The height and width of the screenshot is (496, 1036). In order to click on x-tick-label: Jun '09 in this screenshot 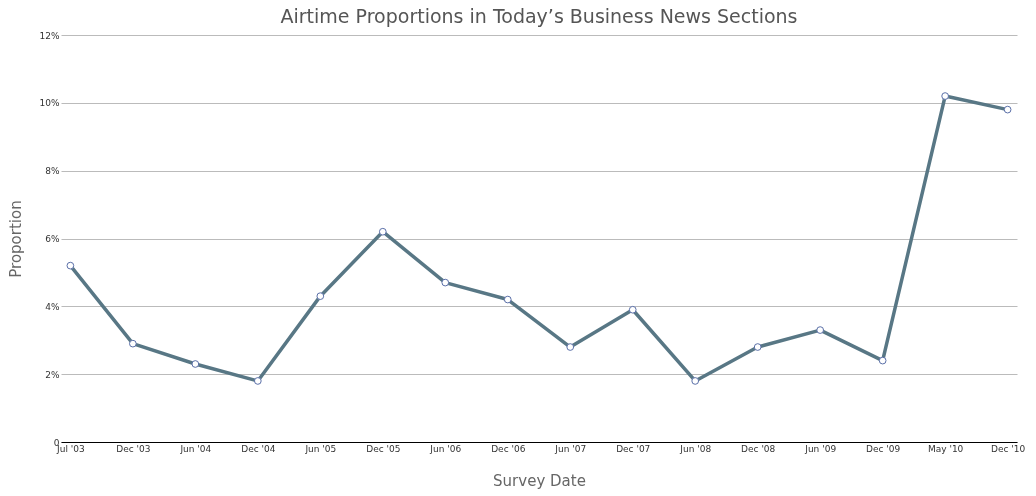, I will do `click(820, 448)`.